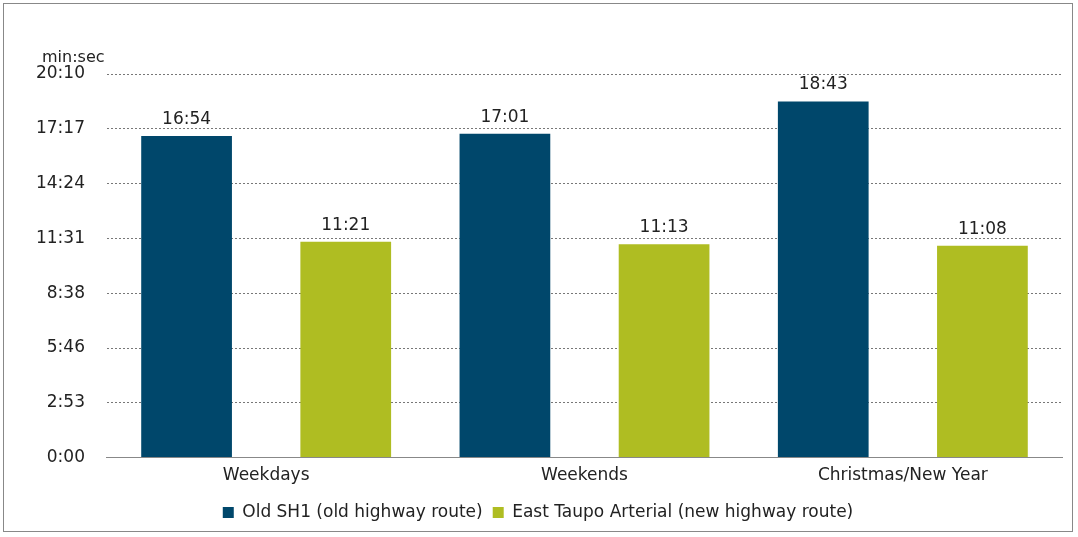  What do you see at coordinates (362, 510) in the screenshot?
I see `legend-label: Old SH1 (old highway route)` at bounding box center [362, 510].